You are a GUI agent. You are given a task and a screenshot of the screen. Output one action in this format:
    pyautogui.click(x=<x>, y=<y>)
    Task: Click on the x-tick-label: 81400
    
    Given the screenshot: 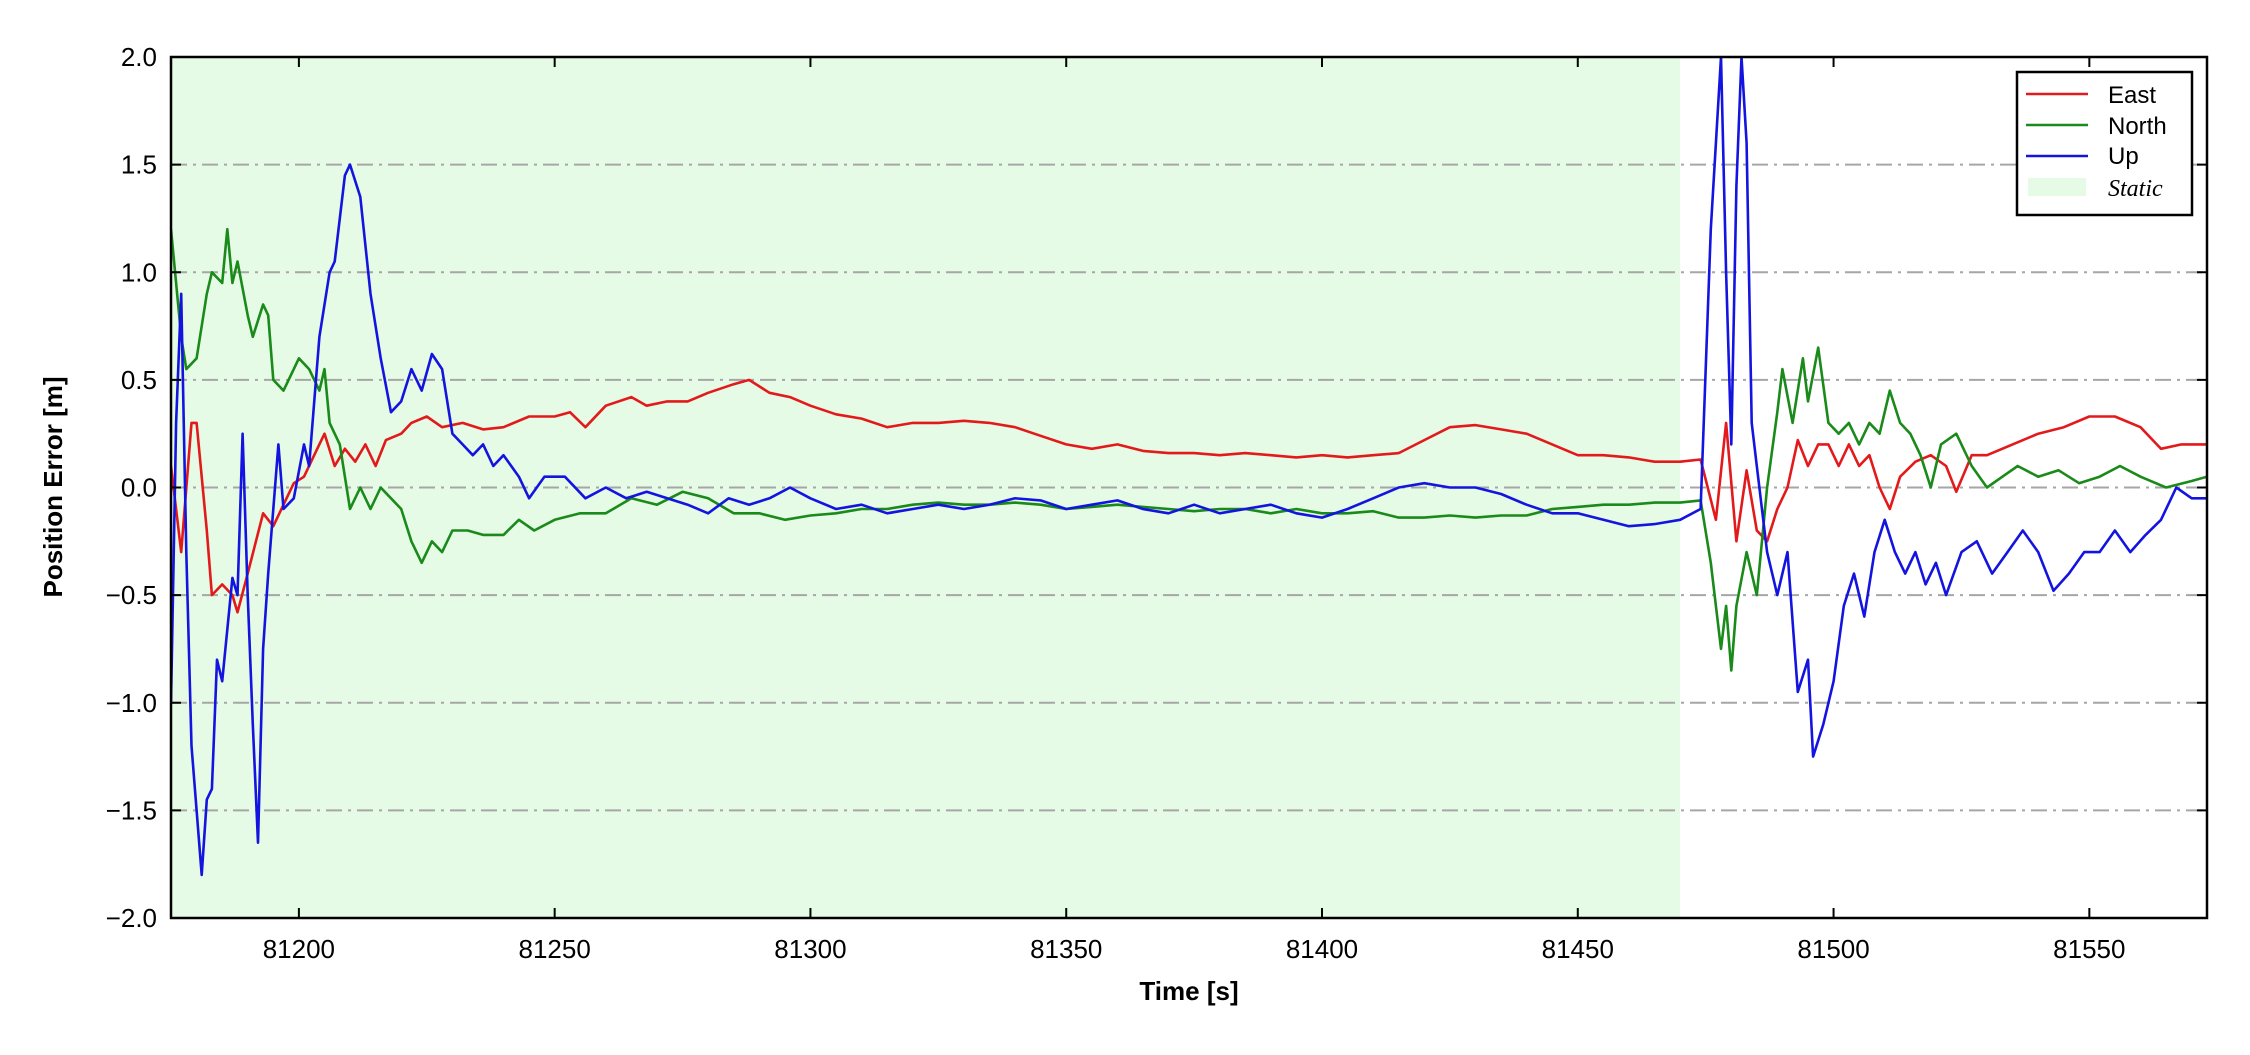 What is the action you would take?
    pyautogui.click(x=1322, y=949)
    